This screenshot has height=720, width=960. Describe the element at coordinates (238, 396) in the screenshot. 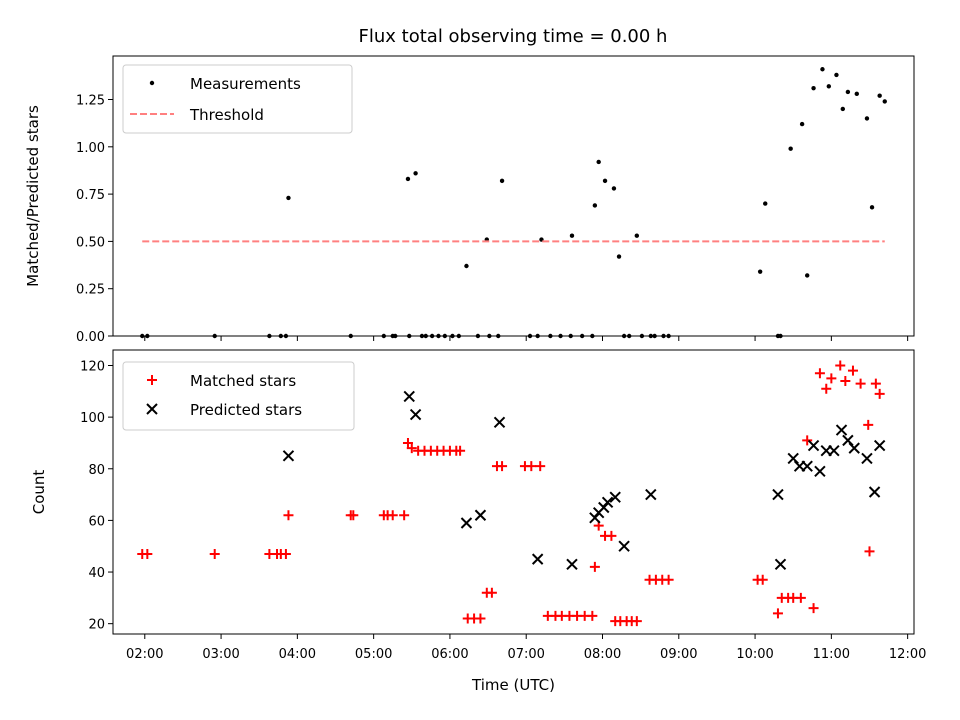

I see `legend-box` at that location.